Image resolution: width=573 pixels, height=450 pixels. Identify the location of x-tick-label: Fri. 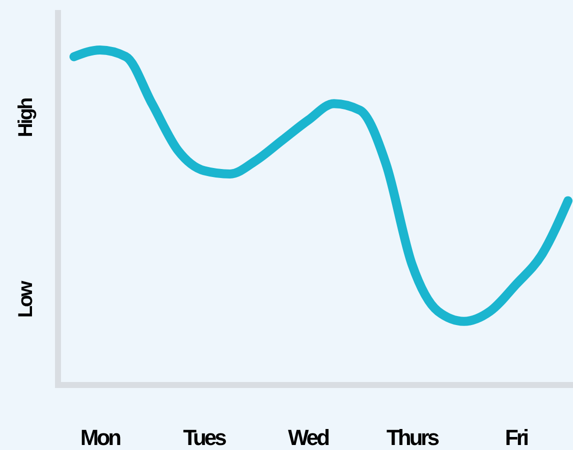
(516, 437).